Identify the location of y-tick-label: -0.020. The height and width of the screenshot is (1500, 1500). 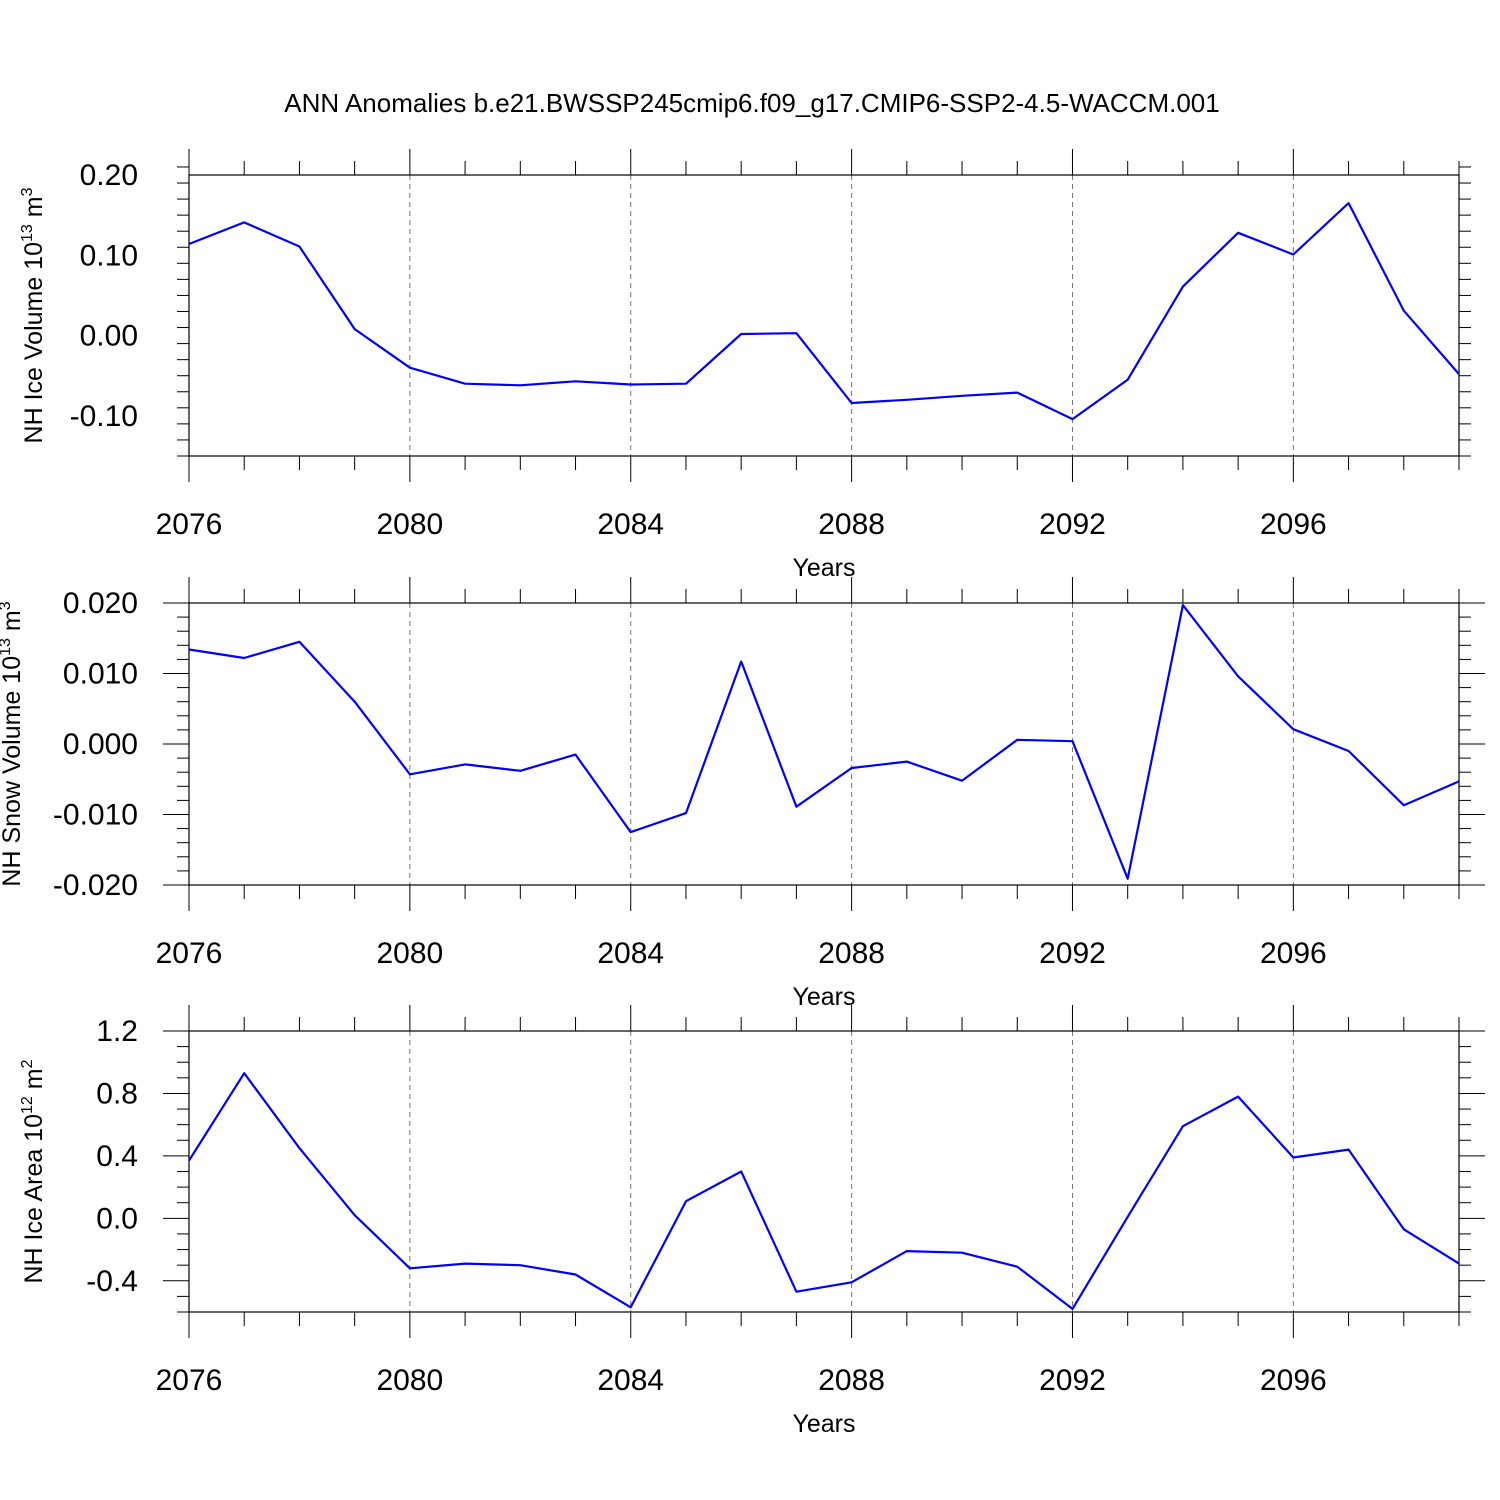
(95, 885).